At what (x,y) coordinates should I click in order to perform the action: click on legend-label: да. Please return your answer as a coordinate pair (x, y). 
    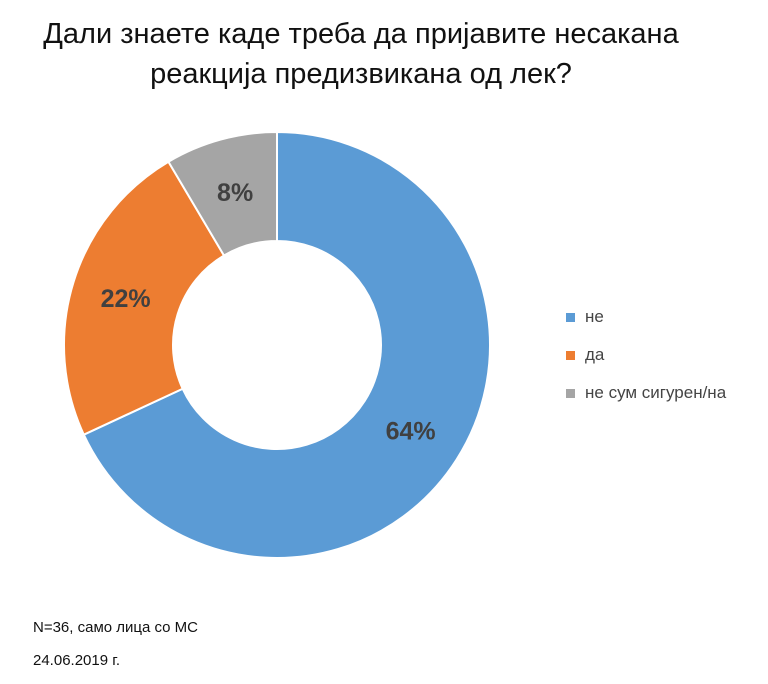
    Looking at the image, I should click on (595, 354).